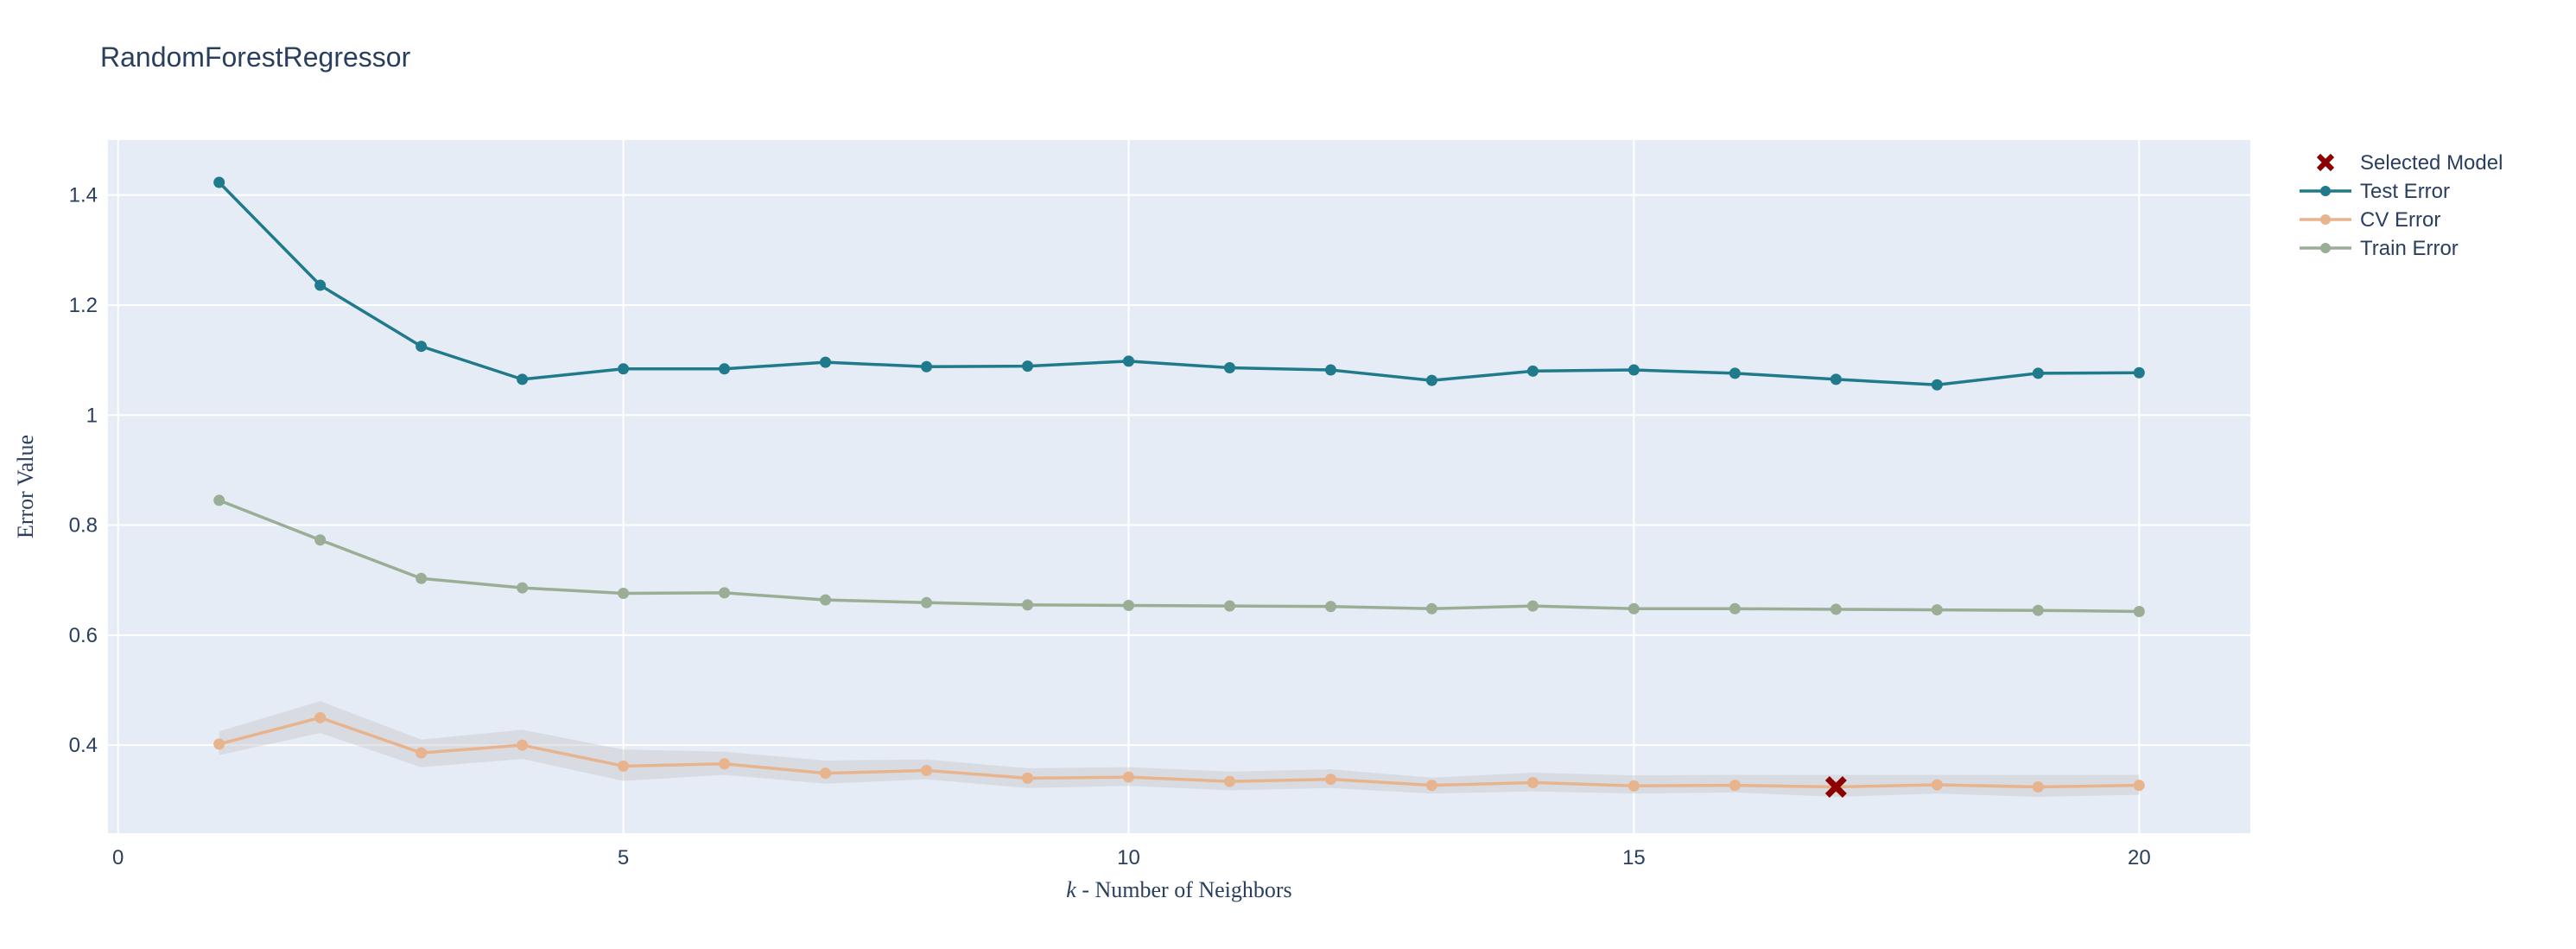 The height and width of the screenshot is (949, 2576). Describe the element at coordinates (83, 195) in the screenshot. I see `y-tick-label: 1.4` at that location.